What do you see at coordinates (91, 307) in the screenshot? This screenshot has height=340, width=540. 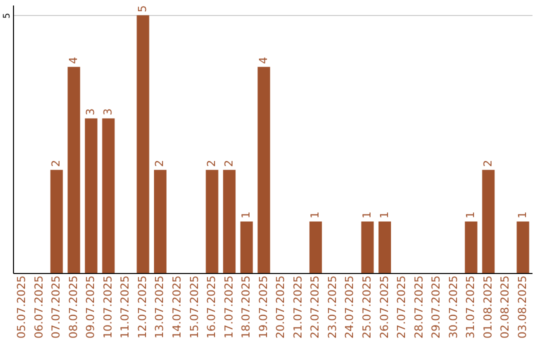 I see `x-tick-label: 09.07.2025` at bounding box center [91, 307].